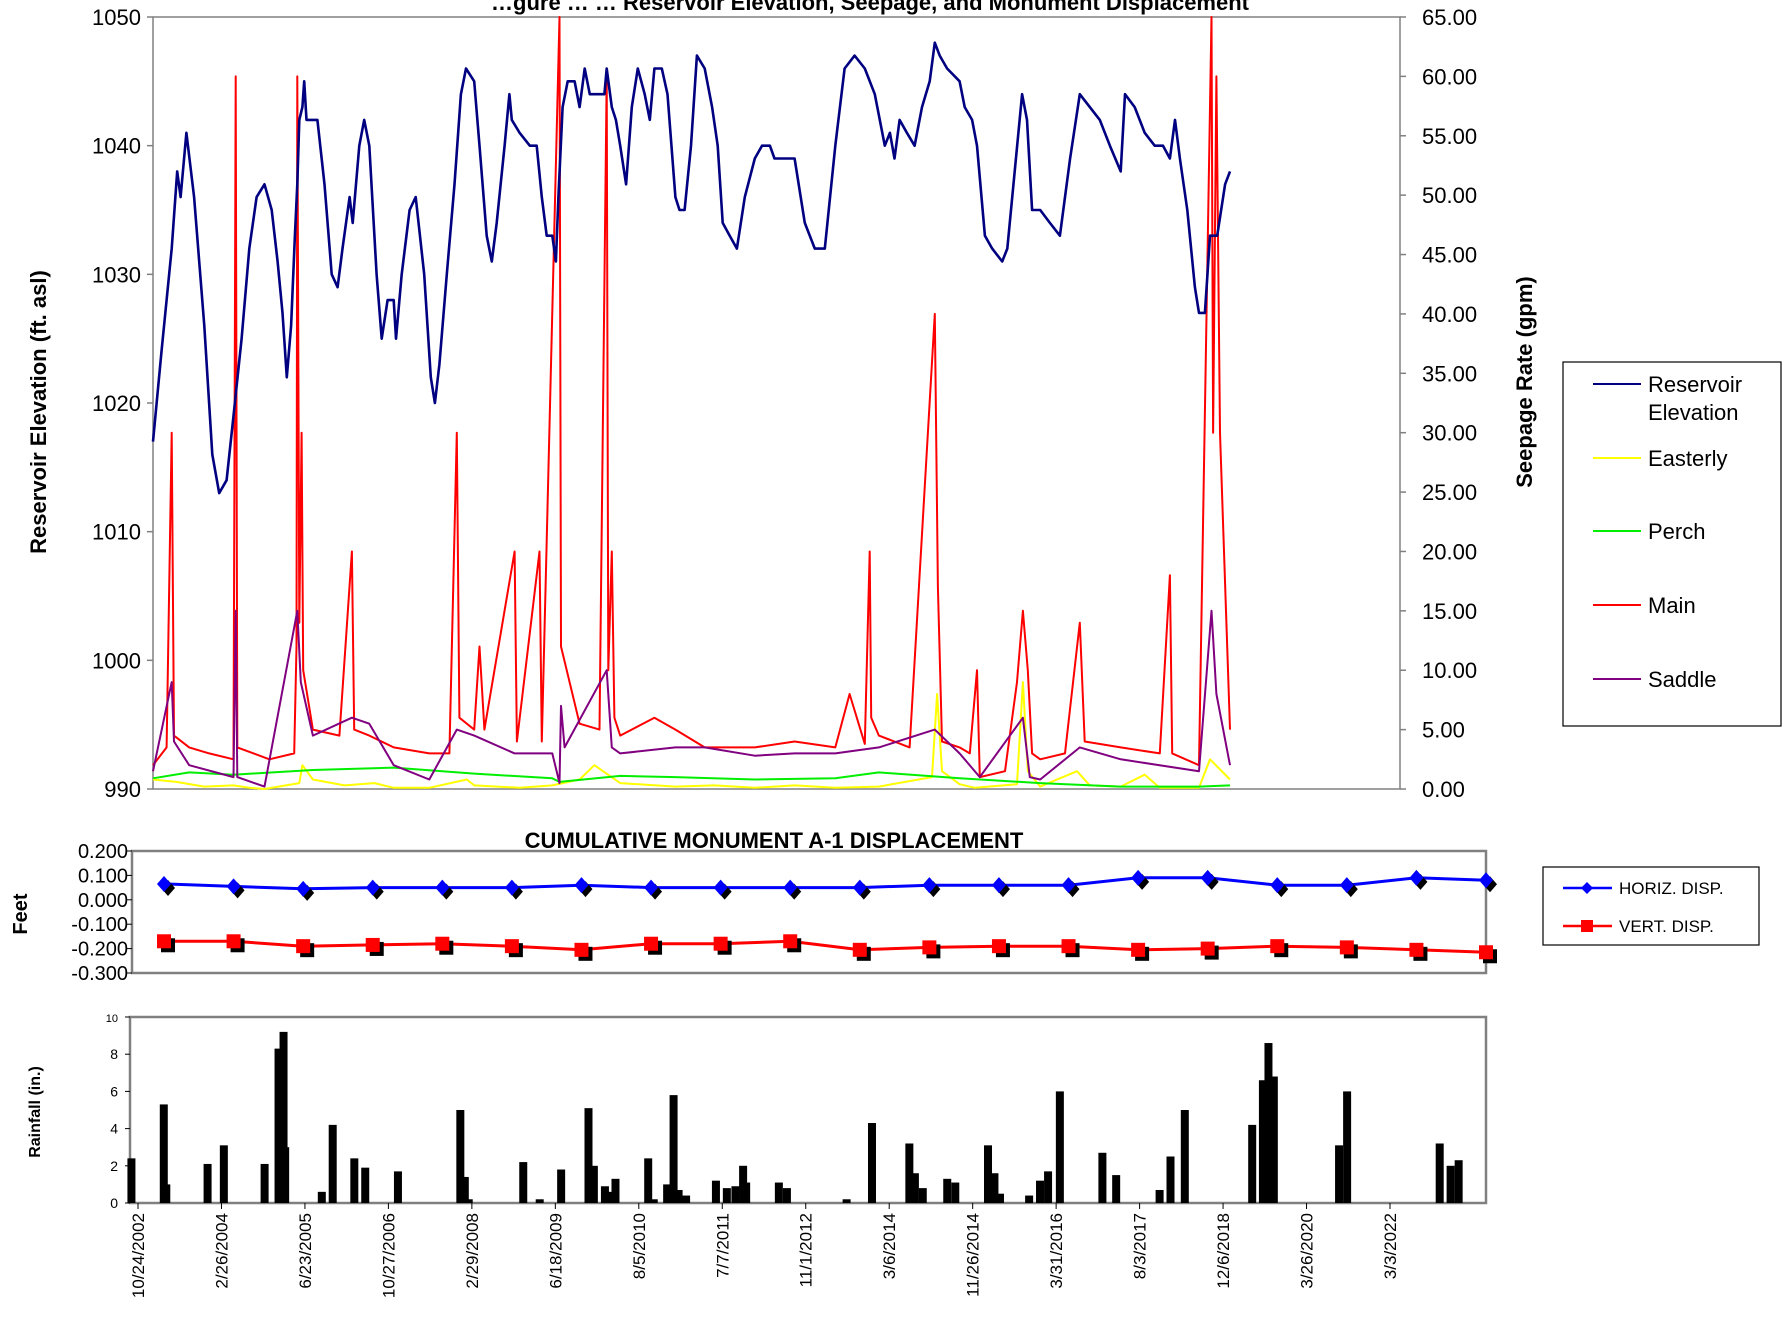  Describe the element at coordinates (472, 1251) in the screenshot. I see `x-tick-label: 2/29/2008` at that location.